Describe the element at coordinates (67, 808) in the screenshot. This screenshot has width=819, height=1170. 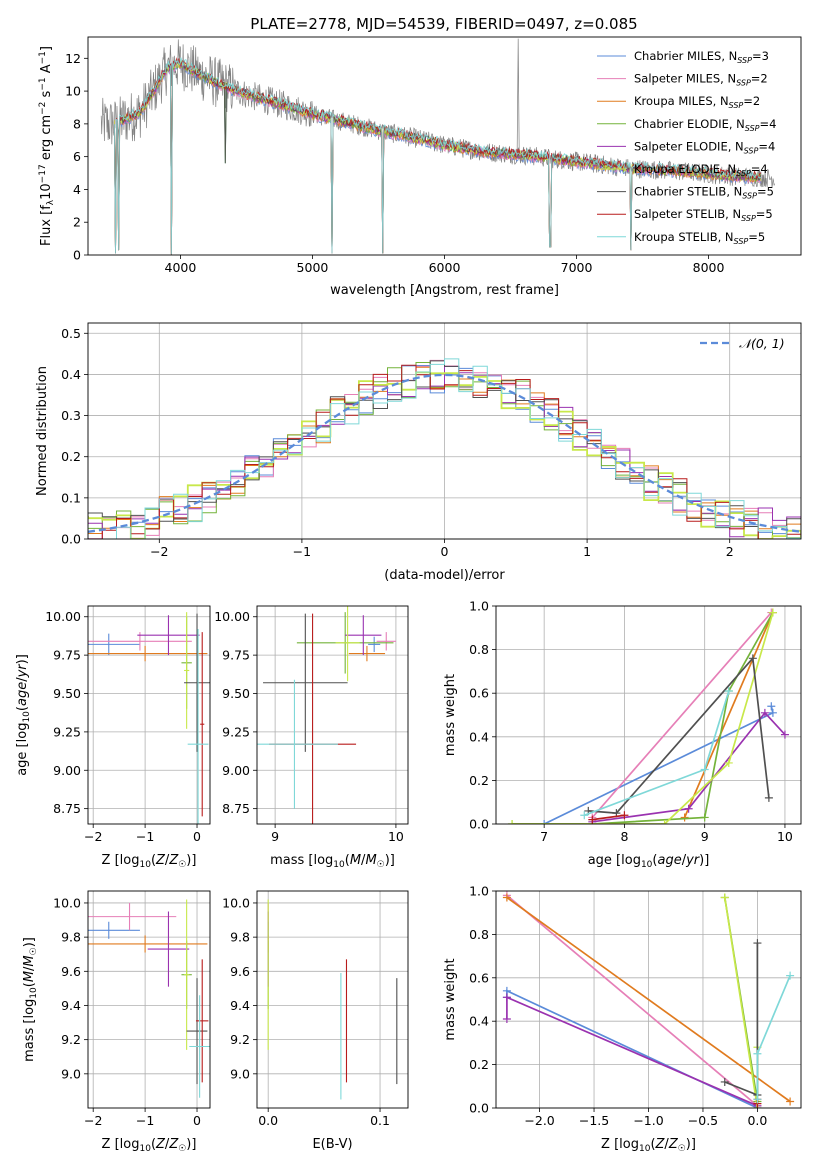
I see `y-tick-label: 8.75` at that location.